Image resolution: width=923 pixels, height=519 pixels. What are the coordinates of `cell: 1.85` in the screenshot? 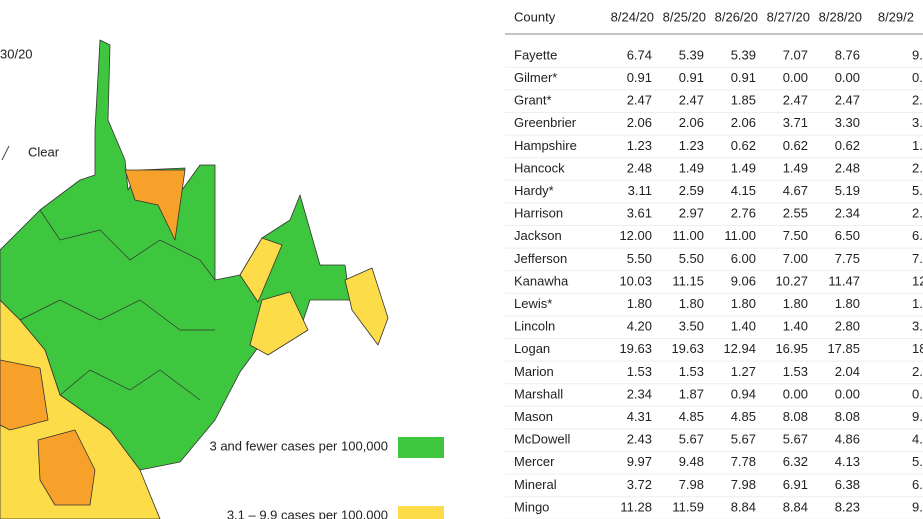 It's located at (743, 100).